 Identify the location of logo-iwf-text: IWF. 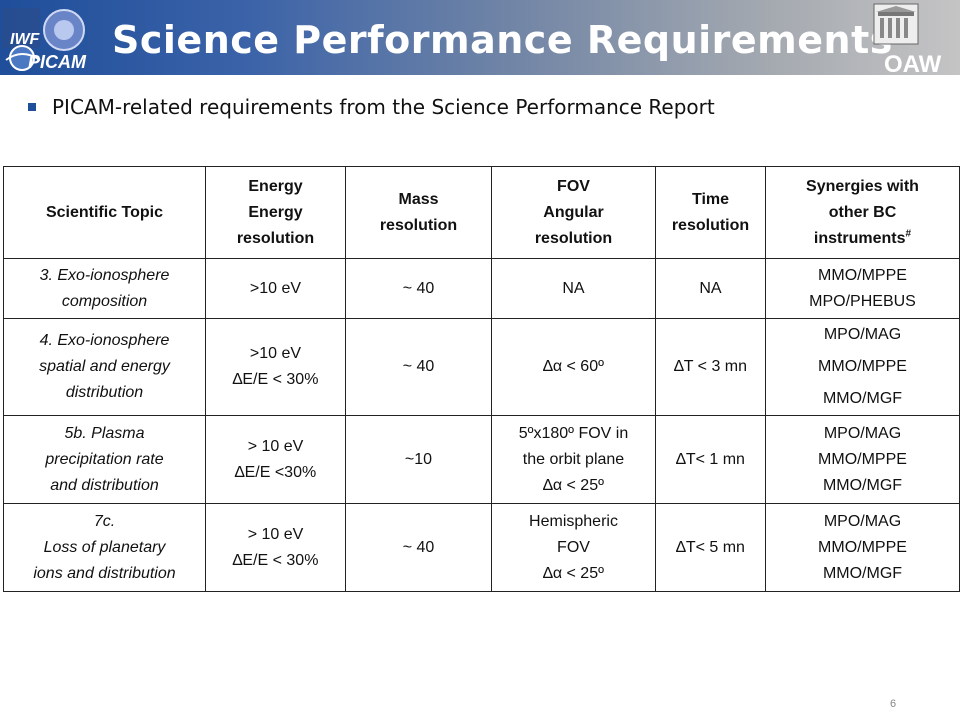
(25, 39).